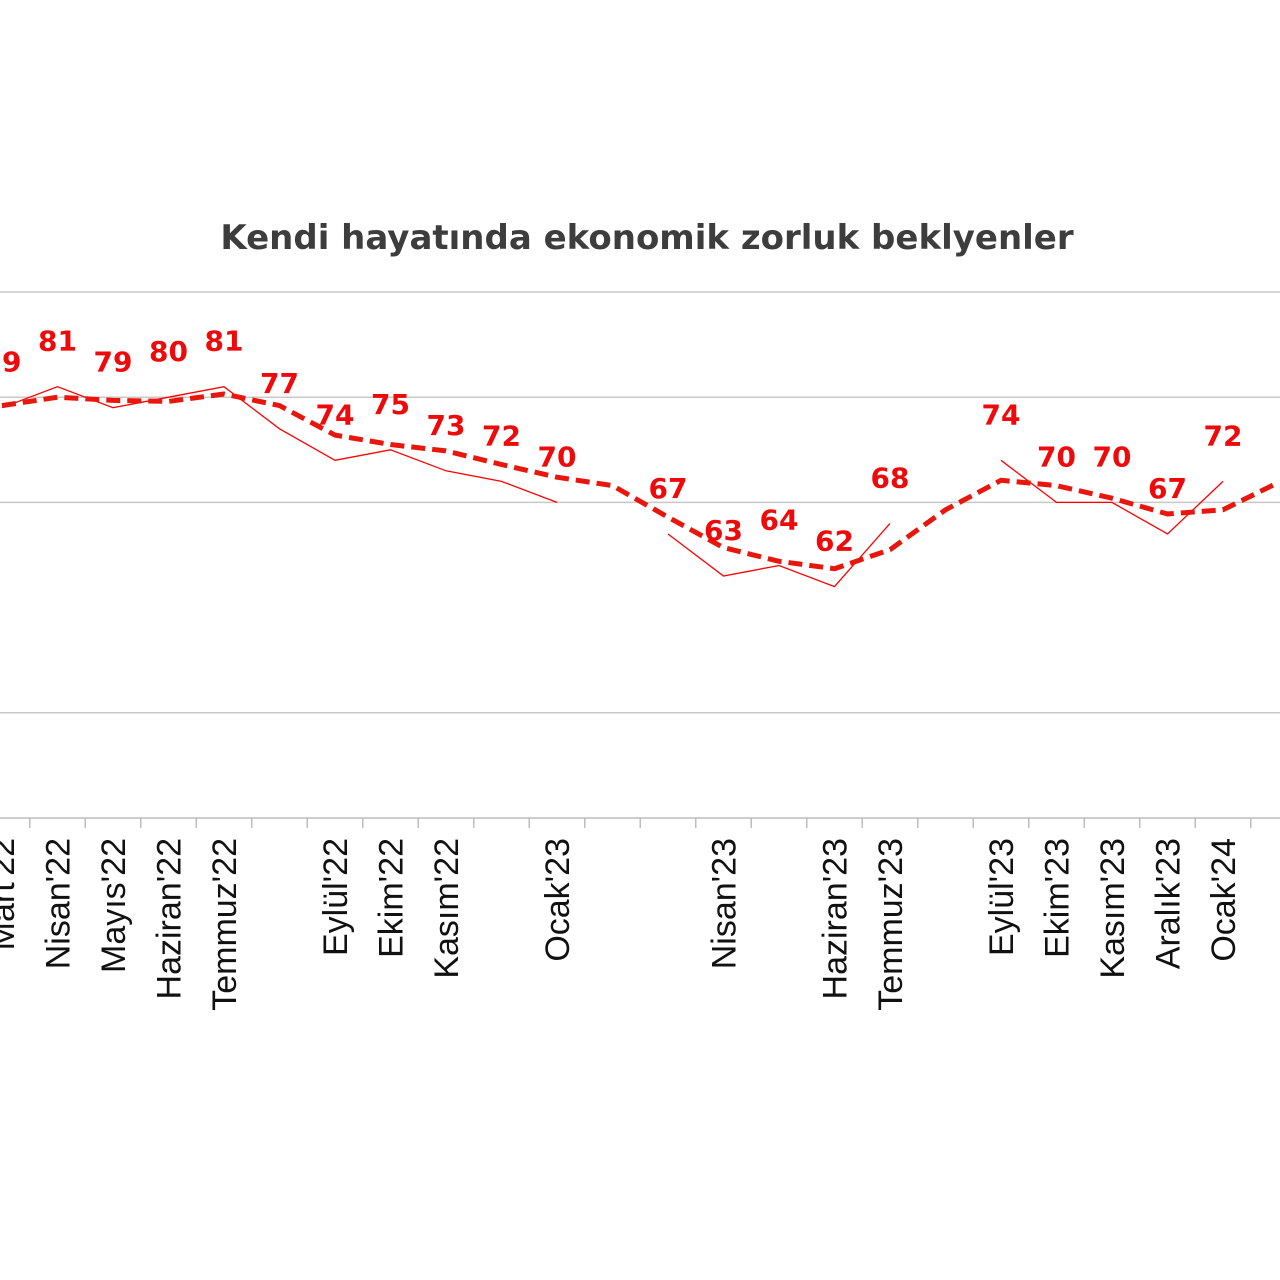  What do you see at coordinates (890, 477) in the screenshot?
I see `data-label: 68` at bounding box center [890, 477].